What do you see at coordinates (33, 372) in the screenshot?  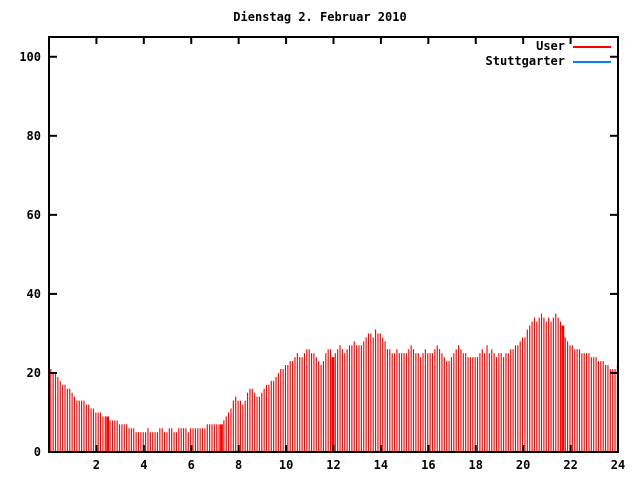 I see `y-axis-tick-label: 20` at bounding box center [33, 372].